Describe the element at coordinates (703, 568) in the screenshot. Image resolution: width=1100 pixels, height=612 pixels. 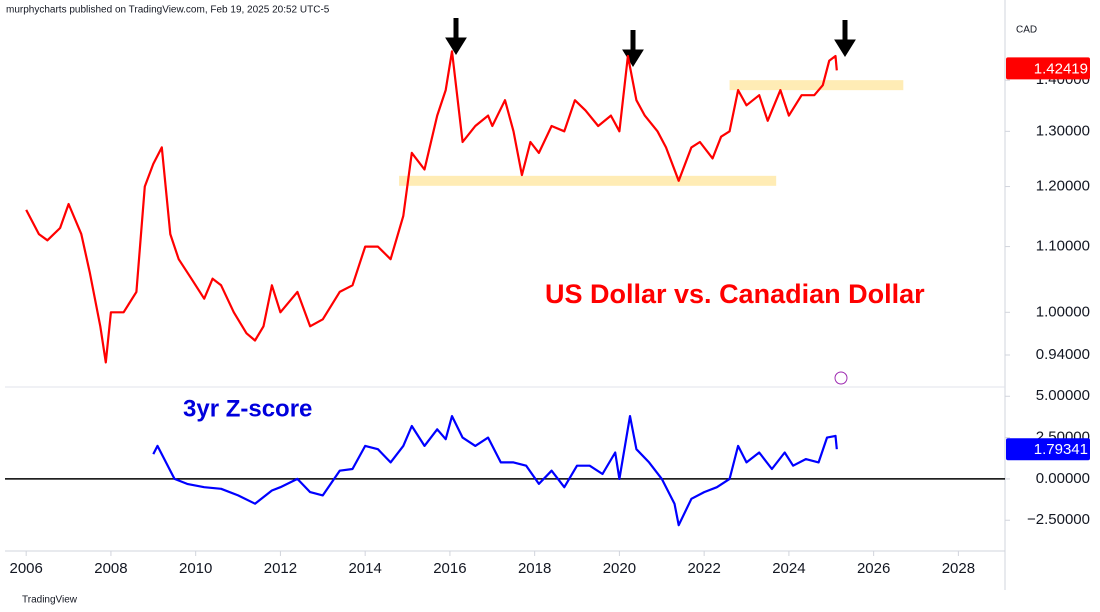
I see `x-tick-label: 2022` at that location.